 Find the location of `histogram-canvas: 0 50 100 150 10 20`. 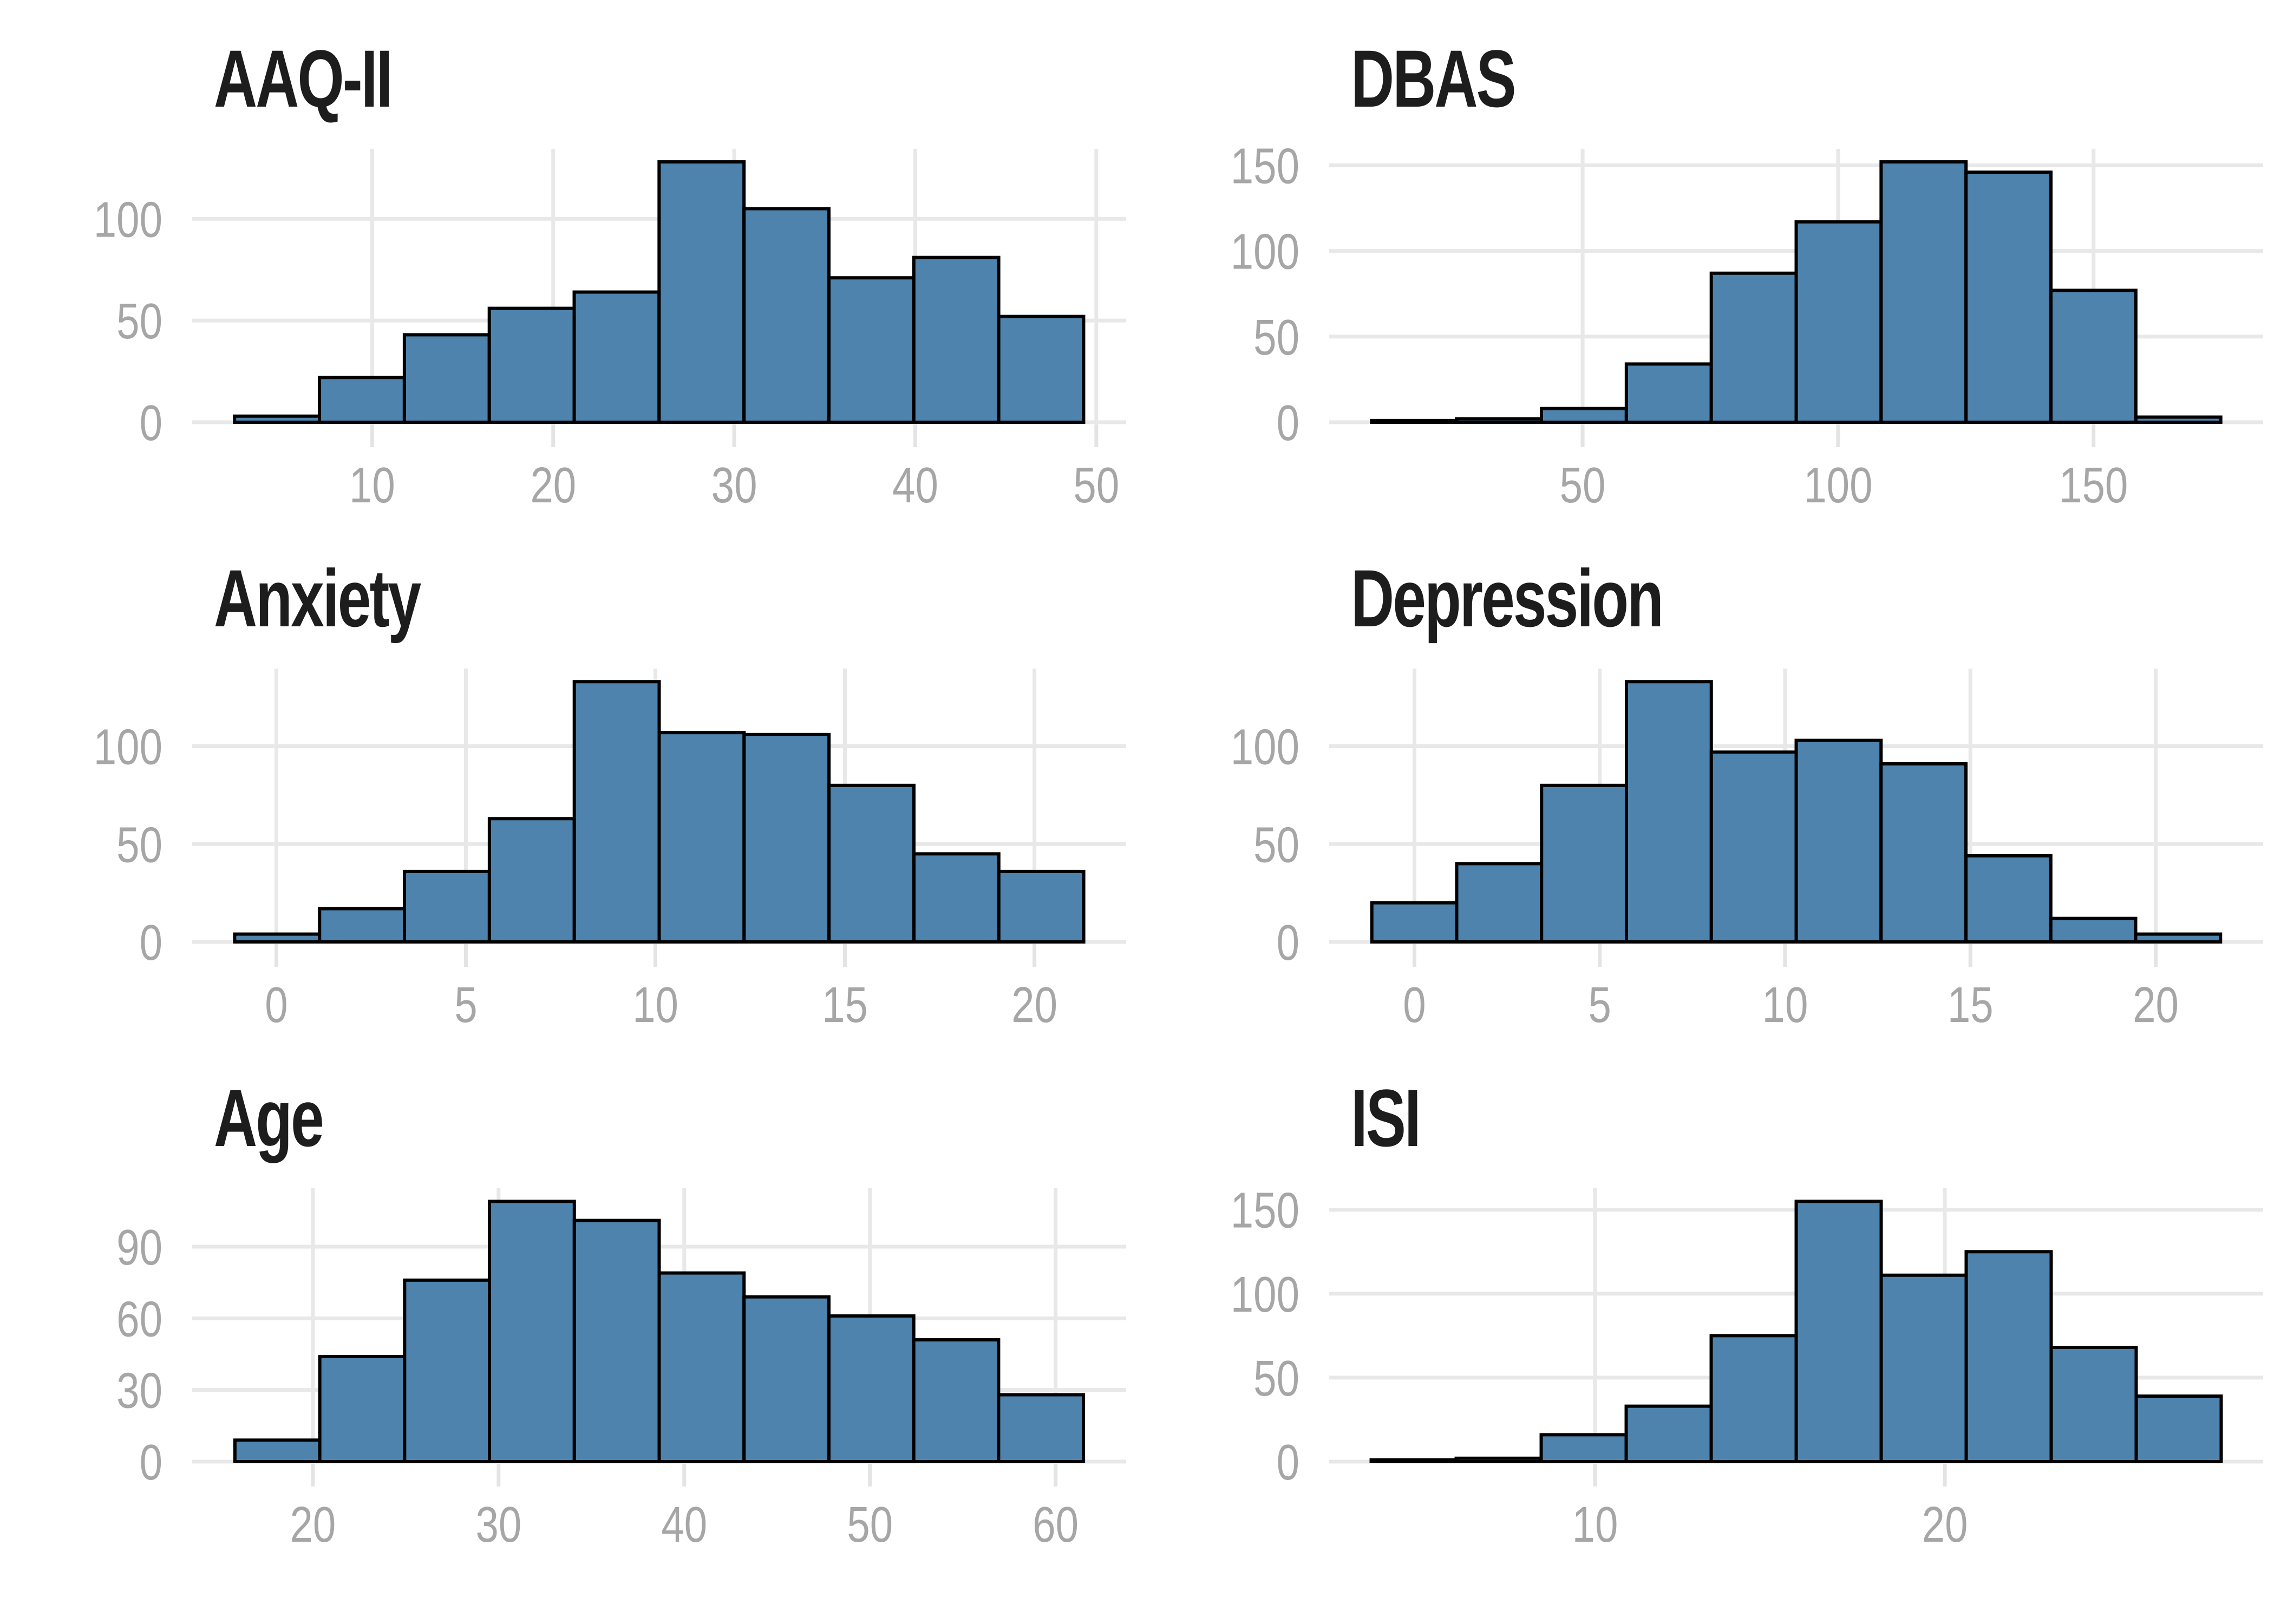

histogram-canvas: 0 50 100 150 10 20 is located at coordinates (1747, 1368).